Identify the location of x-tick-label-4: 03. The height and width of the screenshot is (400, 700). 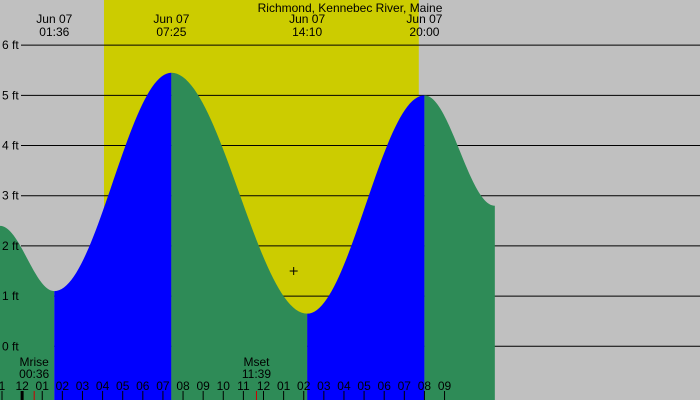
(83, 386).